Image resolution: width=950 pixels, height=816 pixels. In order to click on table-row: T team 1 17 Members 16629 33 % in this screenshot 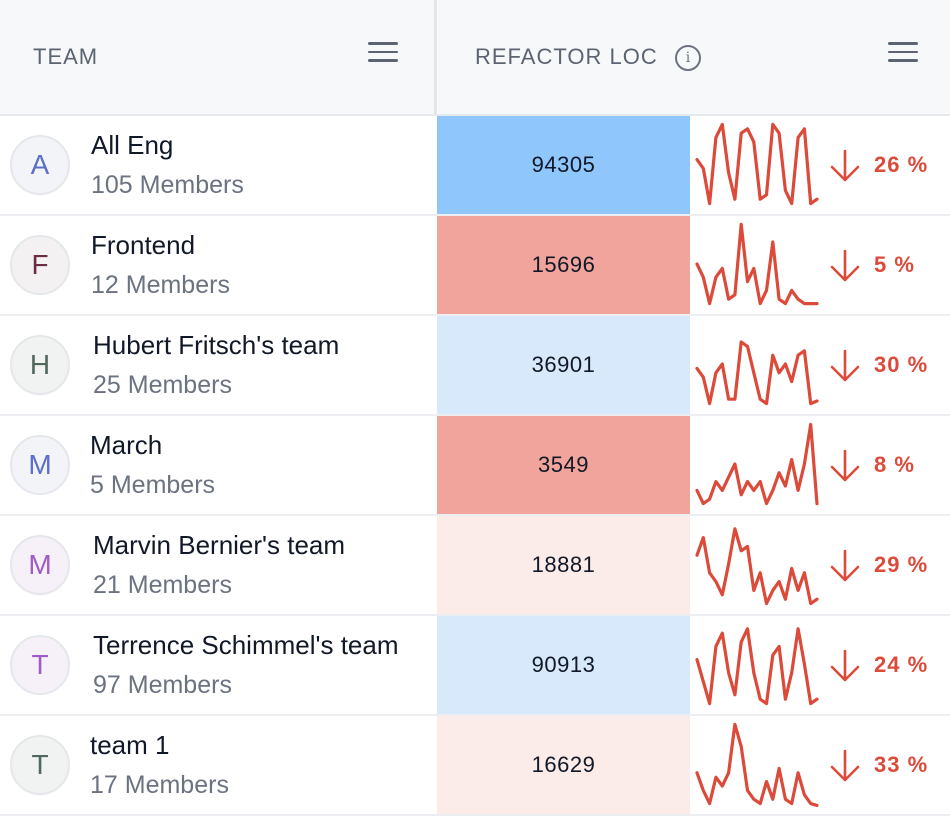, I will do `click(475, 766)`.